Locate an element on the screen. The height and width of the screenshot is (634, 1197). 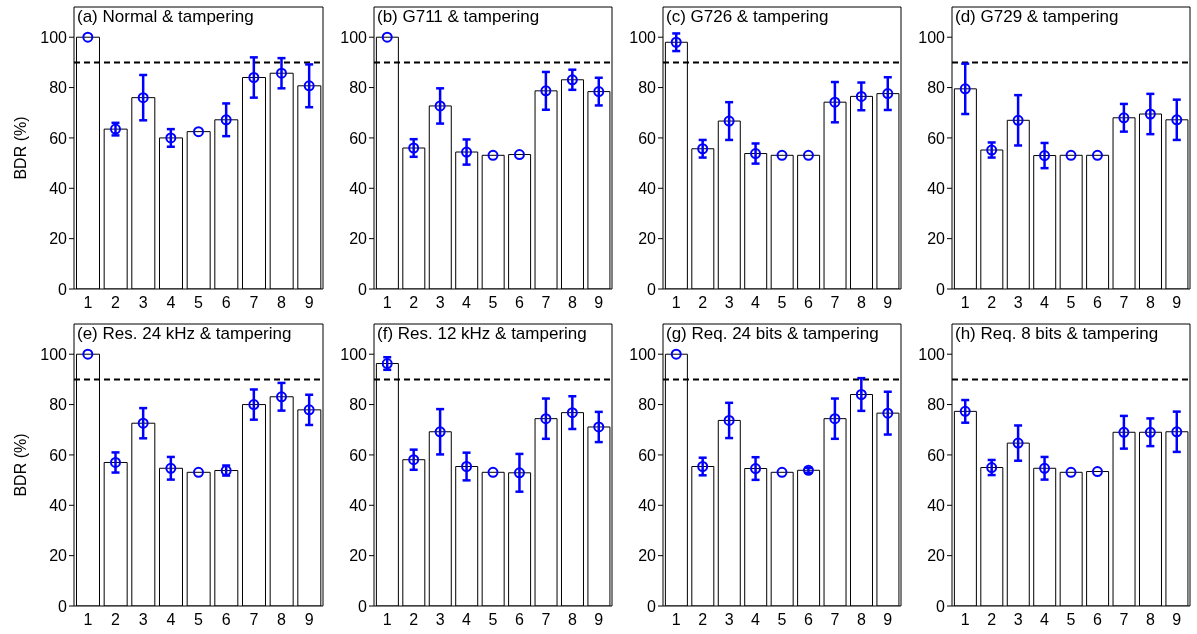
chart-title: (e) Res. 24 kHz & tampering is located at coordinates (184, 334).